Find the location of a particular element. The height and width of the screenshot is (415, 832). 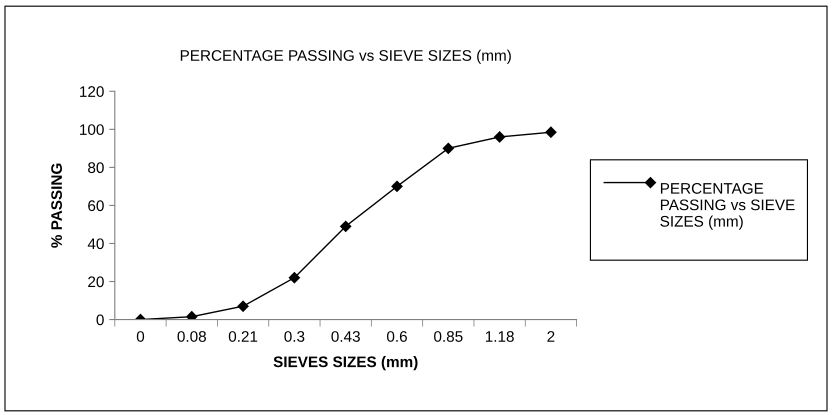

x-tick-label: 0.43 is located at coordinates (345, 336).